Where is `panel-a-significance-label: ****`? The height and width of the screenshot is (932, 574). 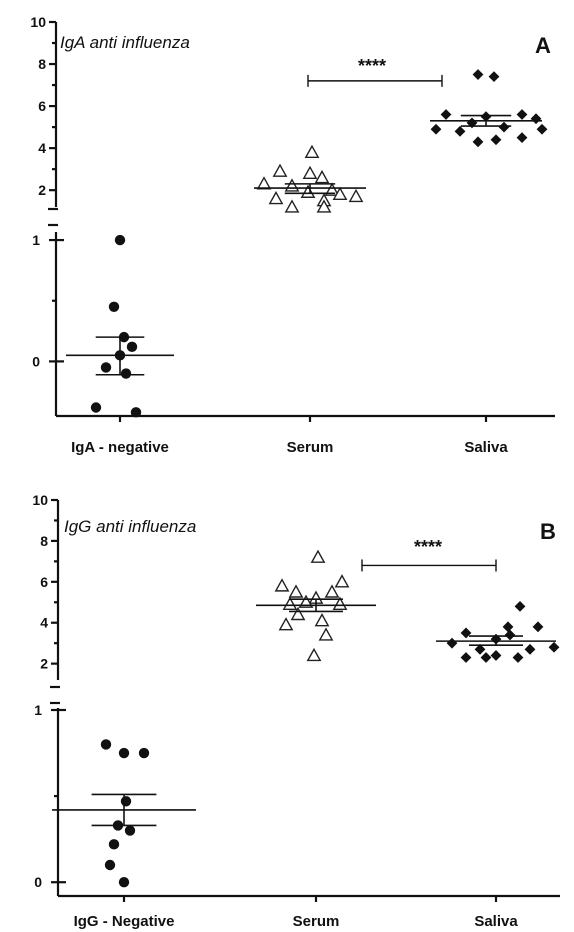 panel-a-significance-label: **** is located at coordinates (372, 66).